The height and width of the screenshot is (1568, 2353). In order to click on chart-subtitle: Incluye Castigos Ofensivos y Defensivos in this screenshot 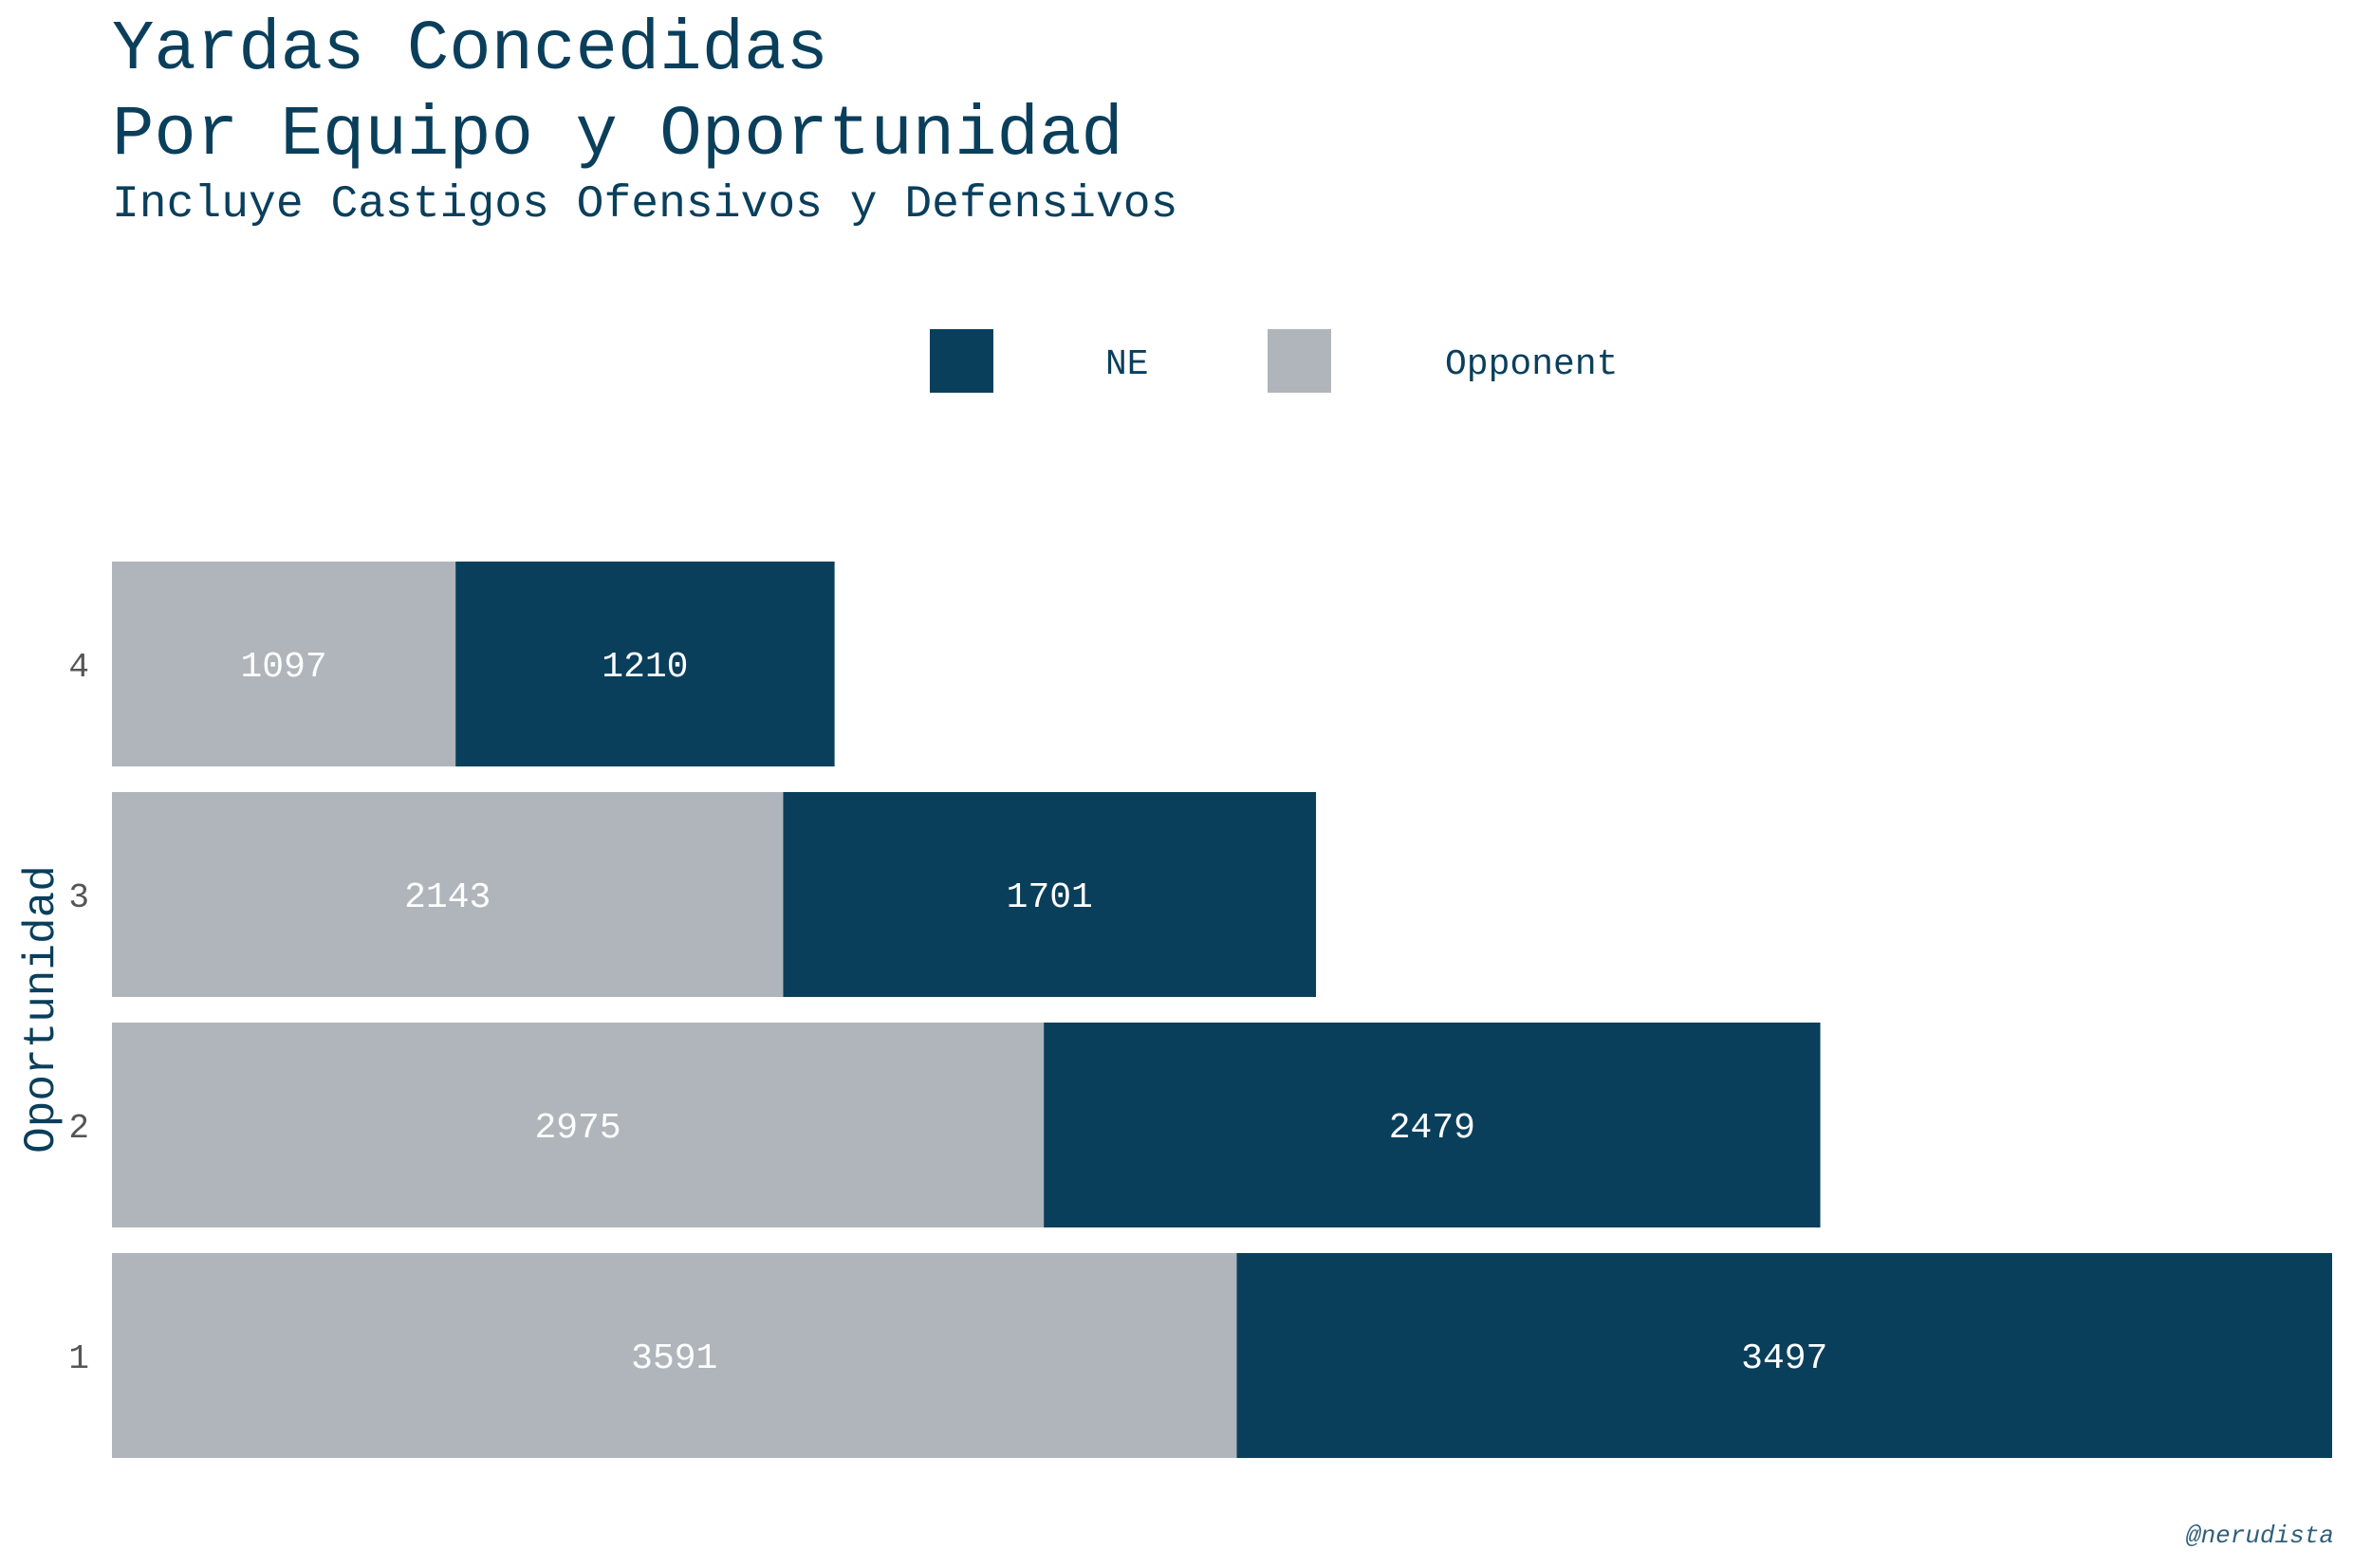, I will do `click(645, 205)`.